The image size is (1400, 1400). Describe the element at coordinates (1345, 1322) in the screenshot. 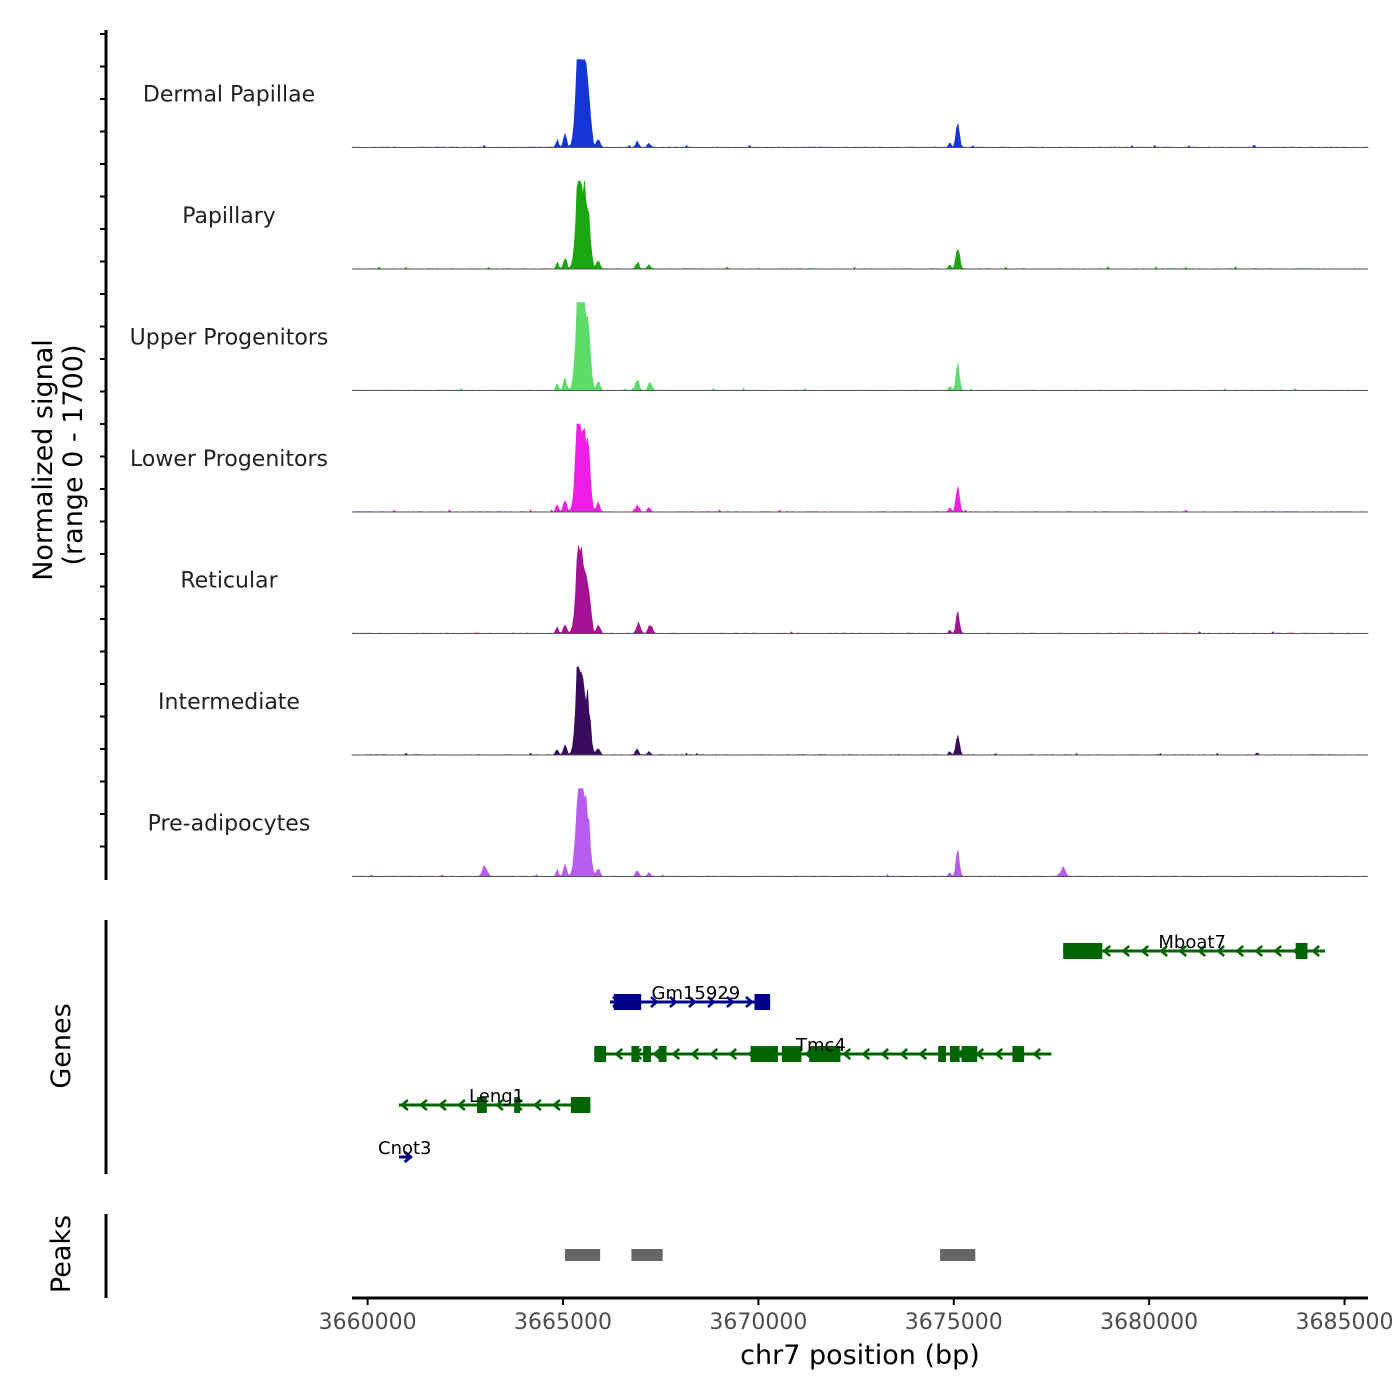

I see `x-tick-label: 3685000` at that location.